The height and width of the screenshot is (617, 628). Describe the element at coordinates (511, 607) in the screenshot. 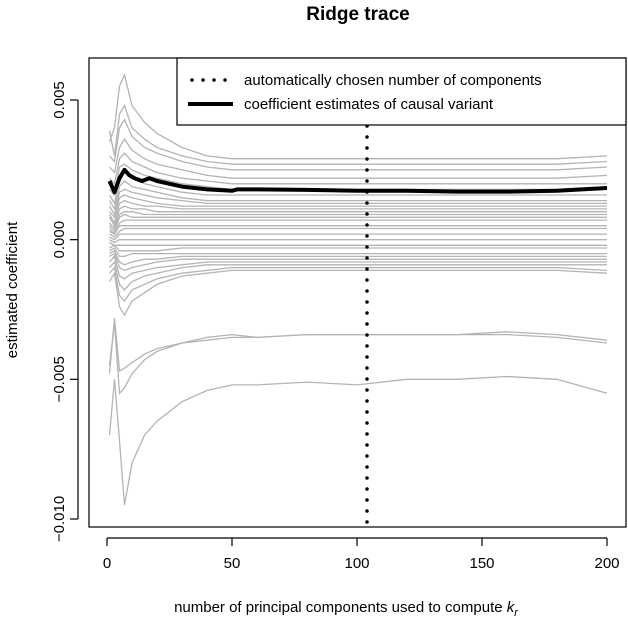

I see `x-axis-label-math: k` at that location.